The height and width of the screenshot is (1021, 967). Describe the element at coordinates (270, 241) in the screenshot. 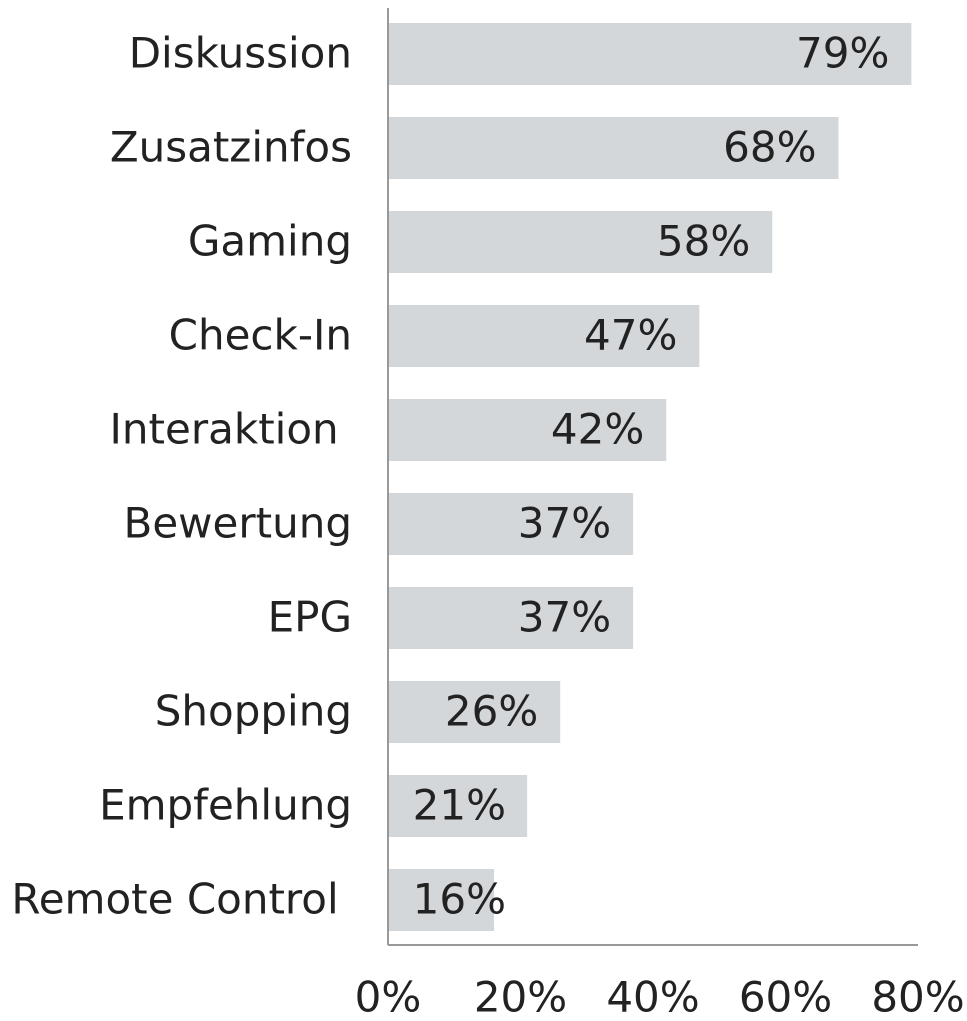

I see `category-label: Gaming` at that location.